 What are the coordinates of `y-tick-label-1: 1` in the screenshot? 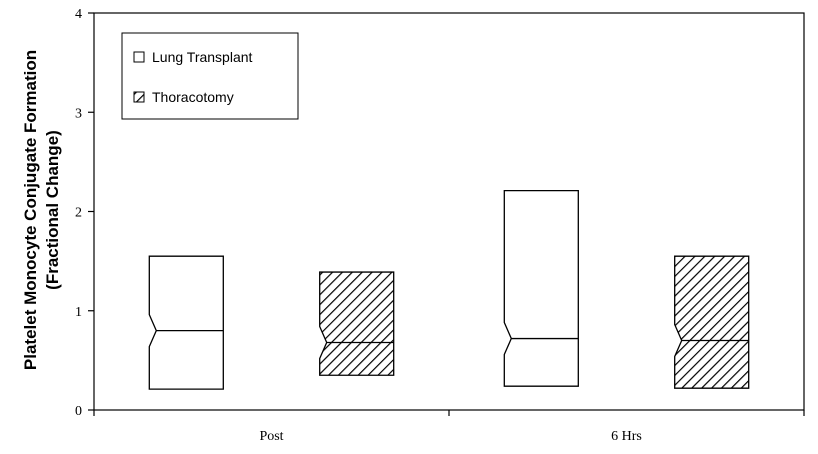 It's located at (78, 312).